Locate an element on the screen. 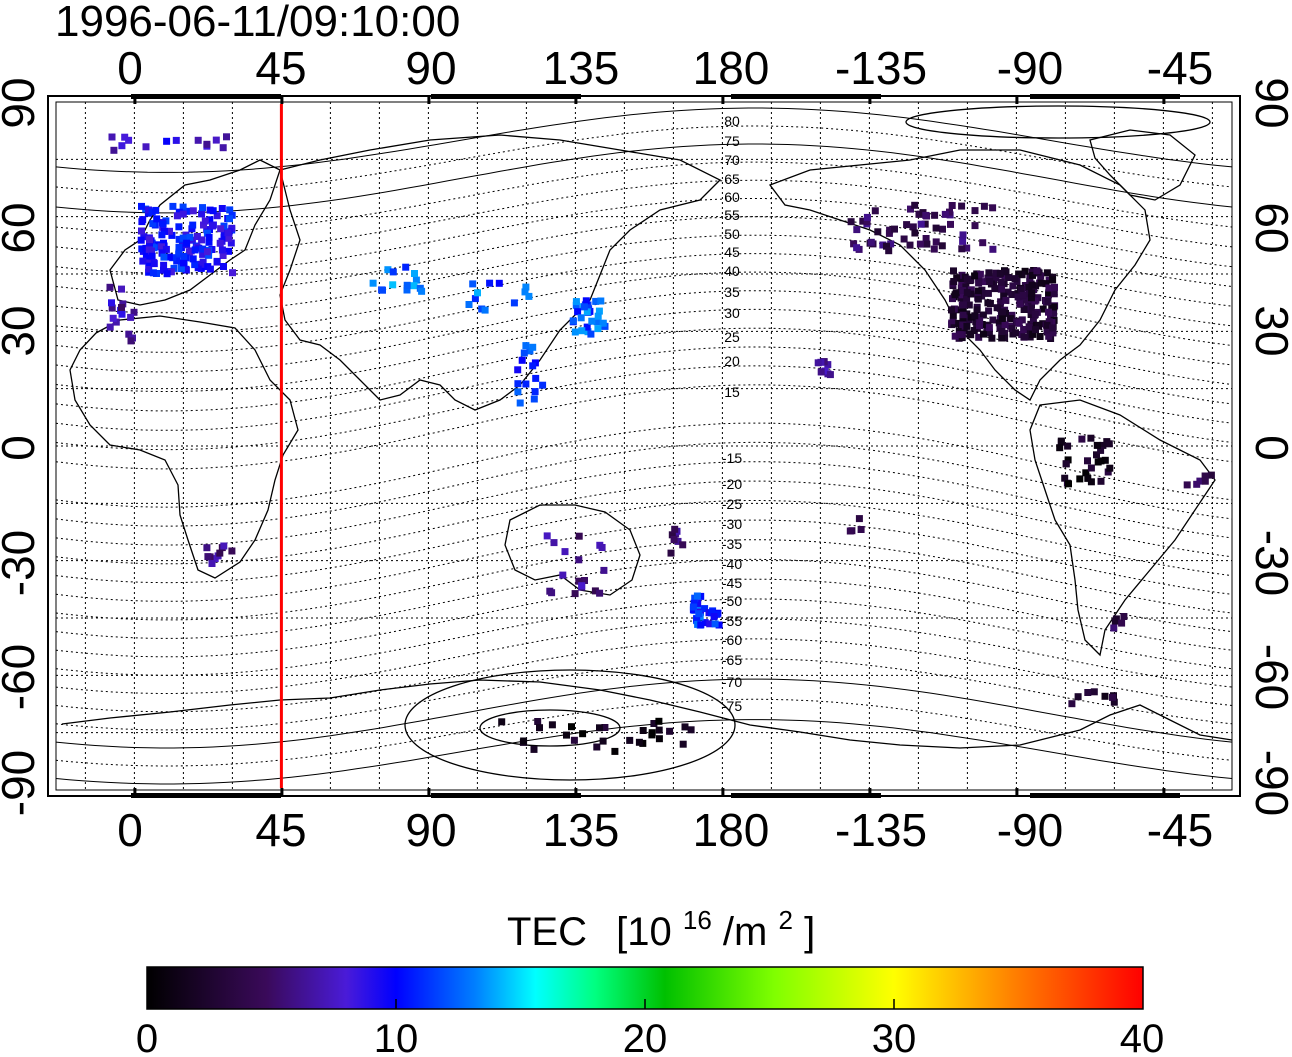 The height and width of the screenshot is (1057, 1292). colorbar-tick-label: 30 is located at coordinates (894, 1037).